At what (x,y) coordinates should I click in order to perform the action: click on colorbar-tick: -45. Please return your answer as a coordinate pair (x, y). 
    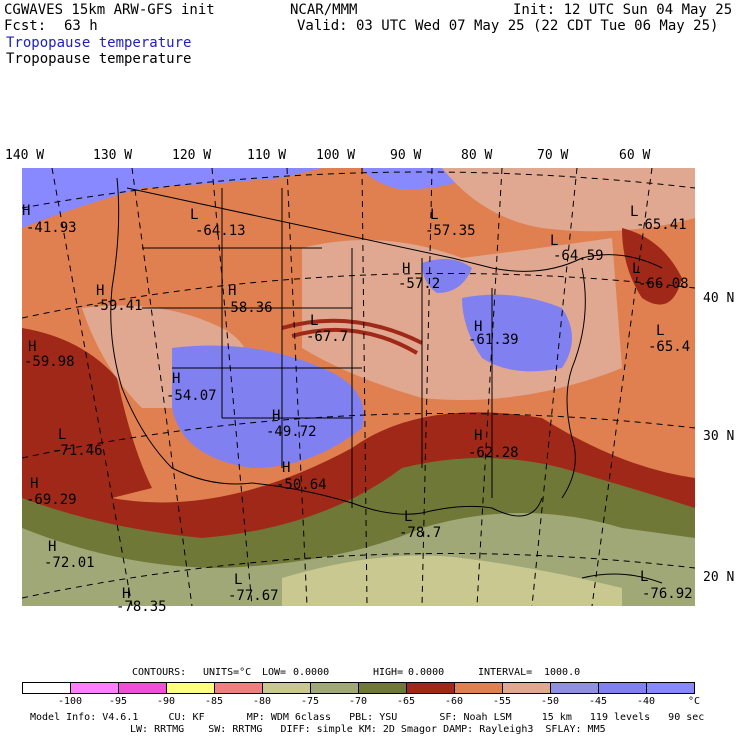
    Looking at the image, I should click on (598, 701).